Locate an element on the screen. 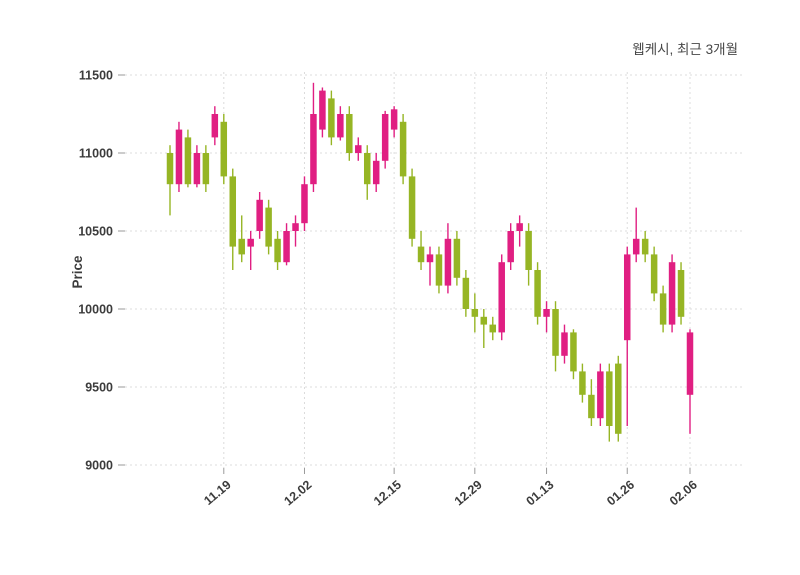 This screenshot has height=575, width=800. y-tick-label: 11000 is located at coordinates (96, 154).